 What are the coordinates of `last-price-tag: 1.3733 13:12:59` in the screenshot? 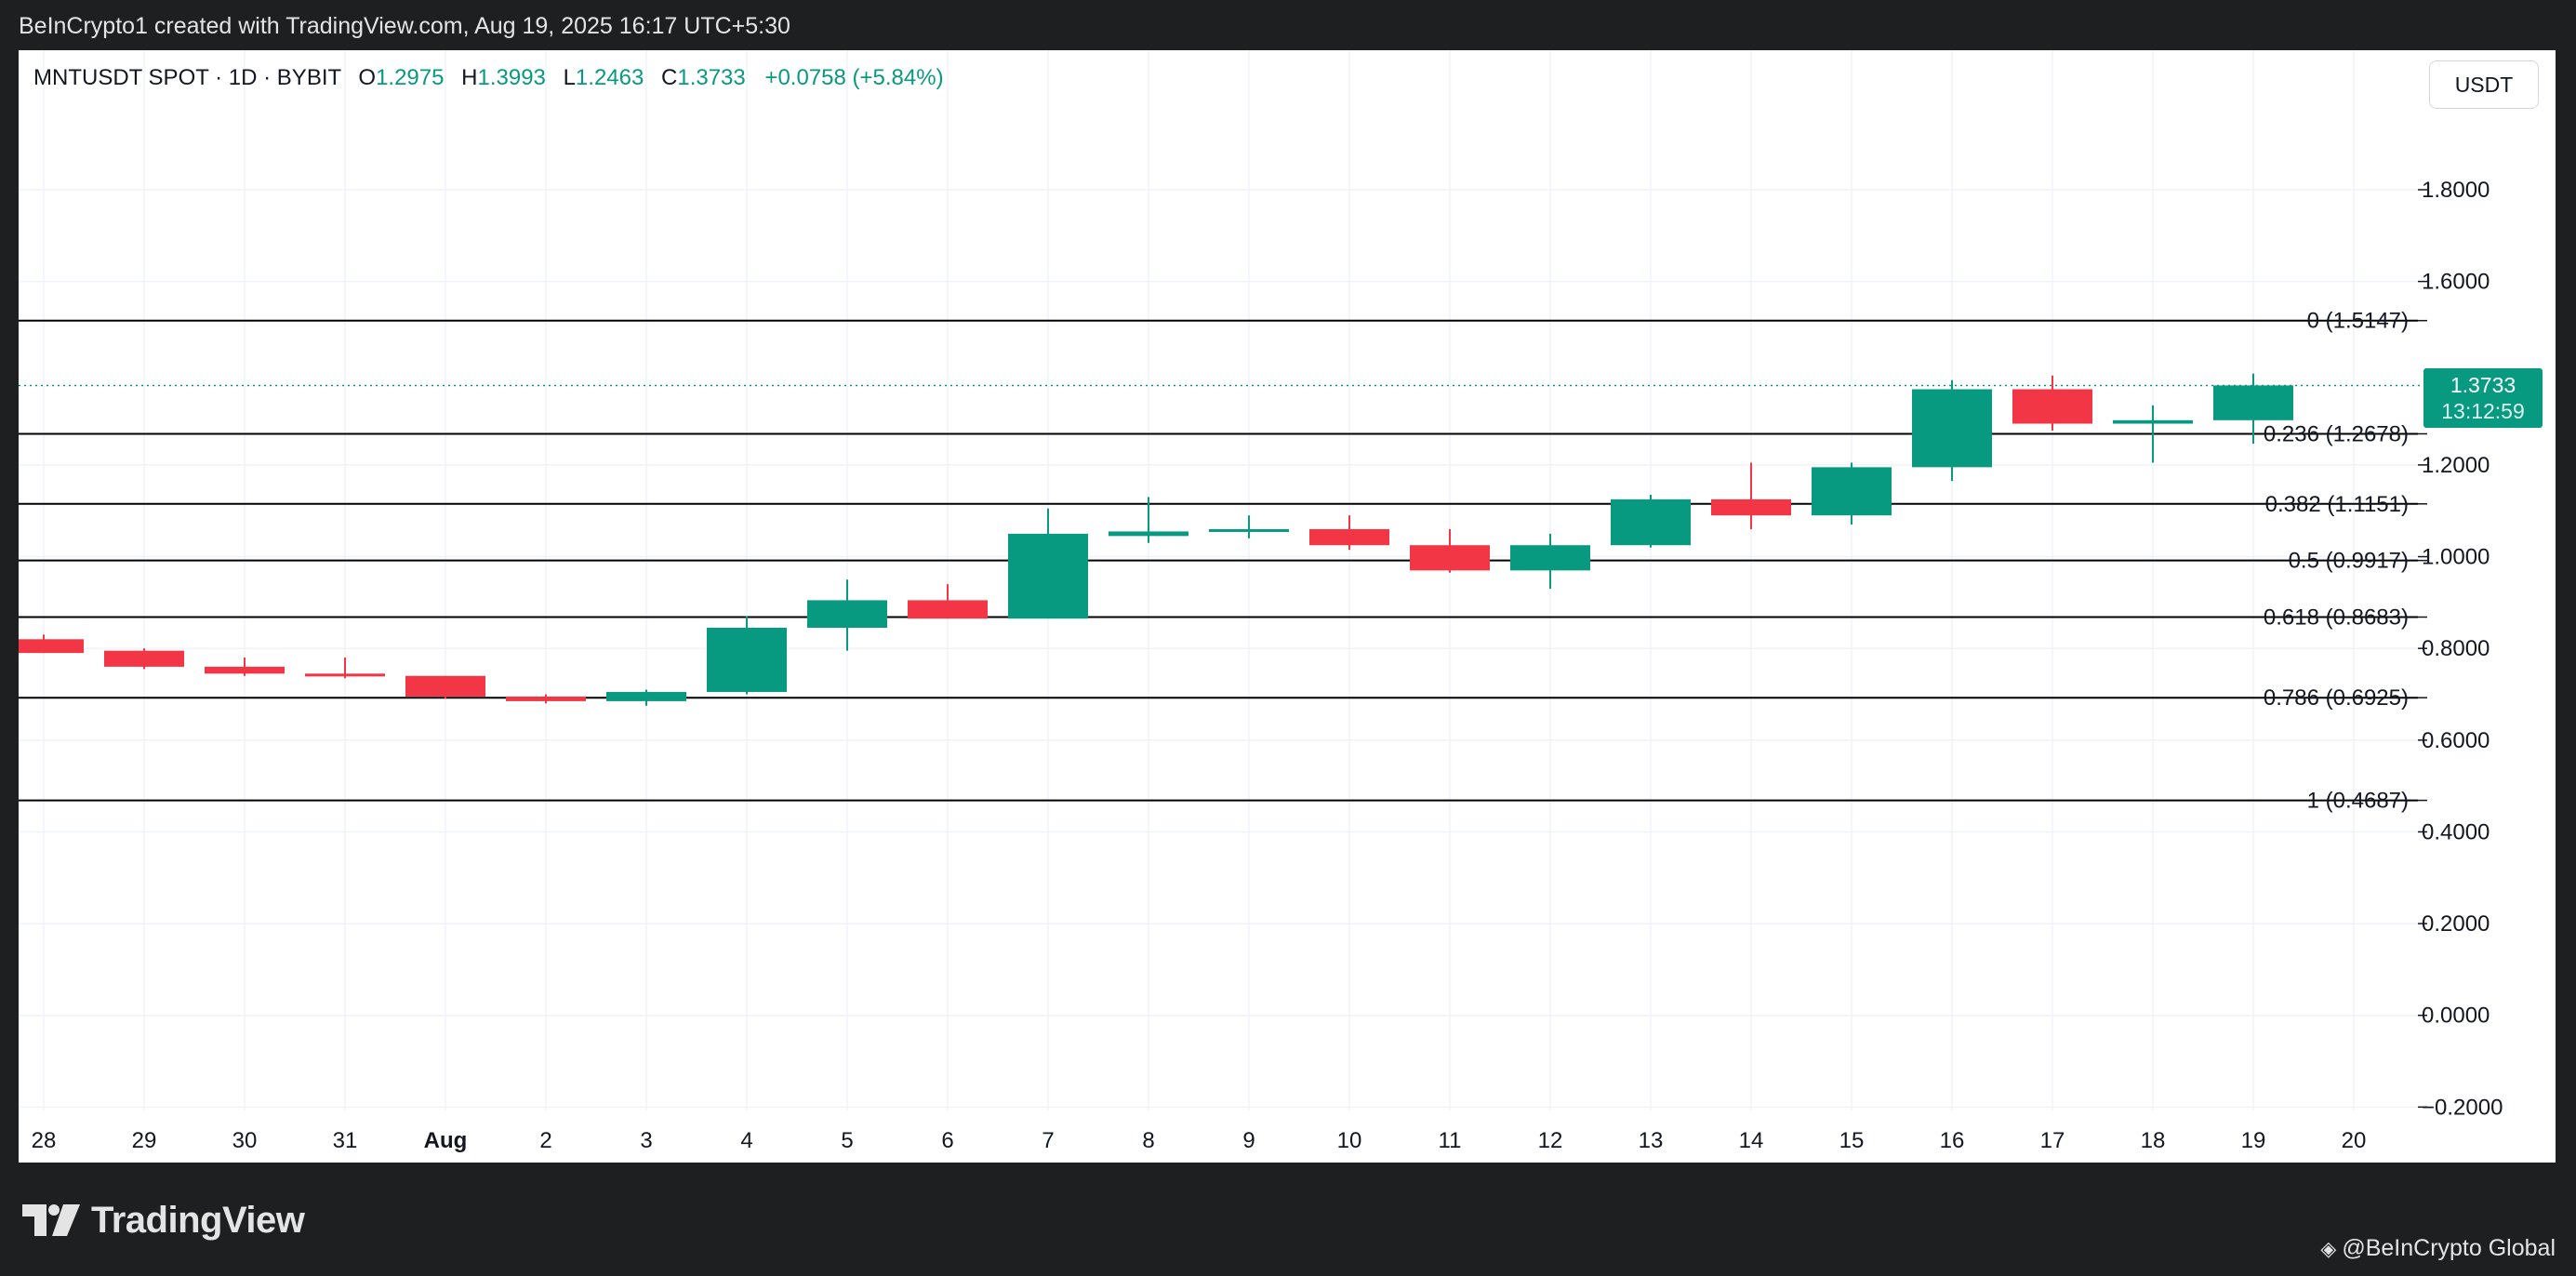 It's located at (2483, 398).